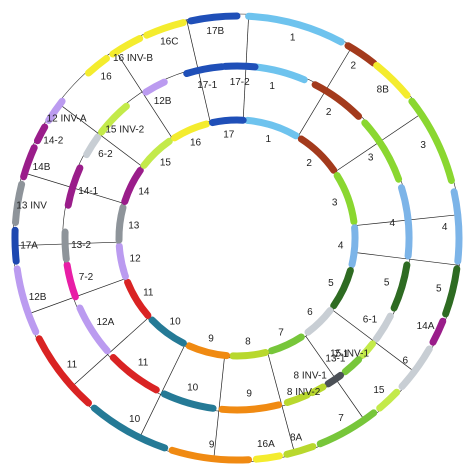 This screenshot has height=476, width=474. What do you see at coordinates (341, 354) in the screenshot?
I see `middle-ring-label: 7-1` at bounding box center [341, 354].